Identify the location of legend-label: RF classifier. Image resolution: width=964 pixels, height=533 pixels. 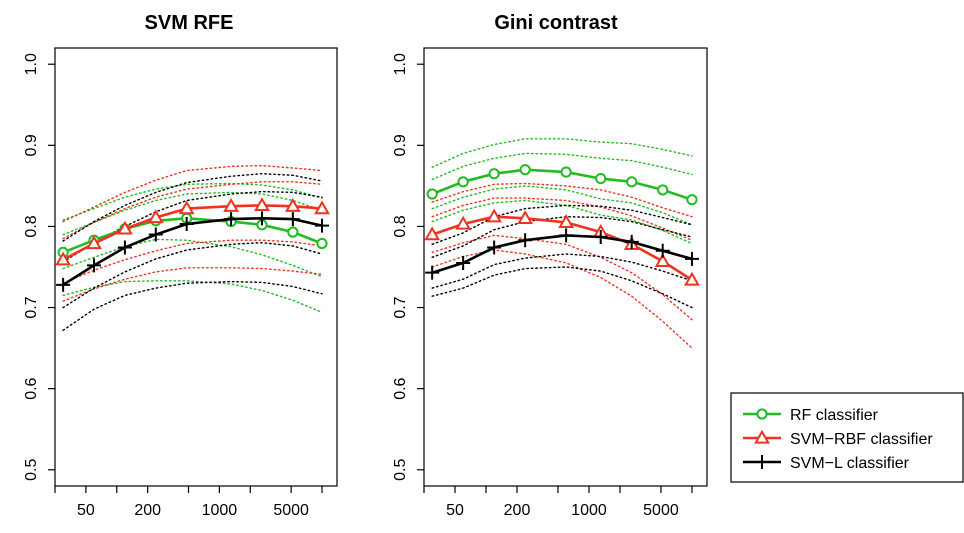
(834, 415).